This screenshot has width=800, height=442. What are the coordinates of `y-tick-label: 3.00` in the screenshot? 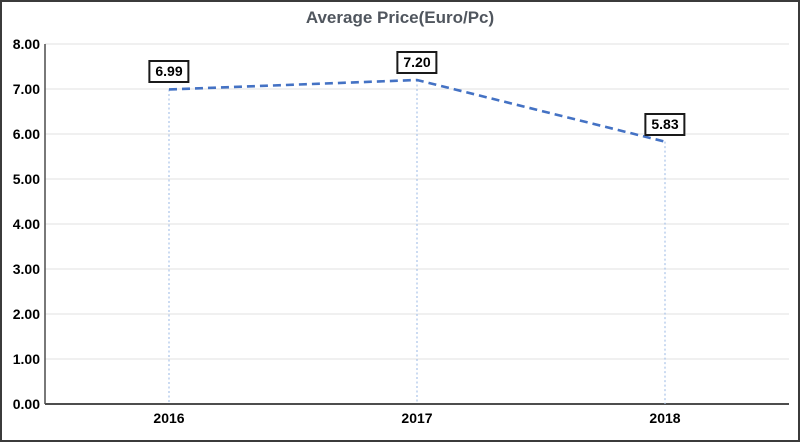 It's located at (26, 269).